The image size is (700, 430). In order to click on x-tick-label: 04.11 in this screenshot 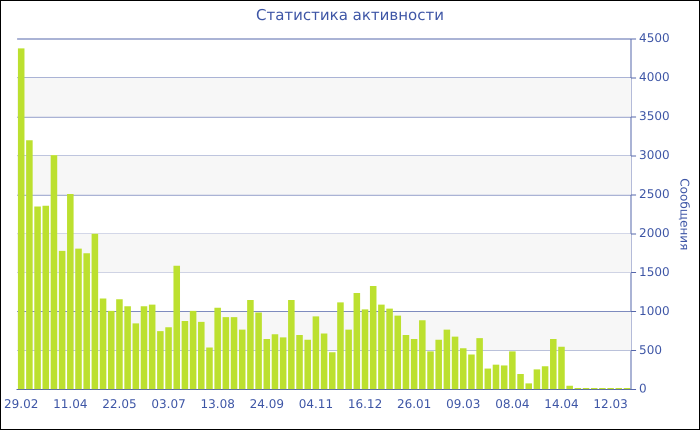, I will do `click(316, 403)`.